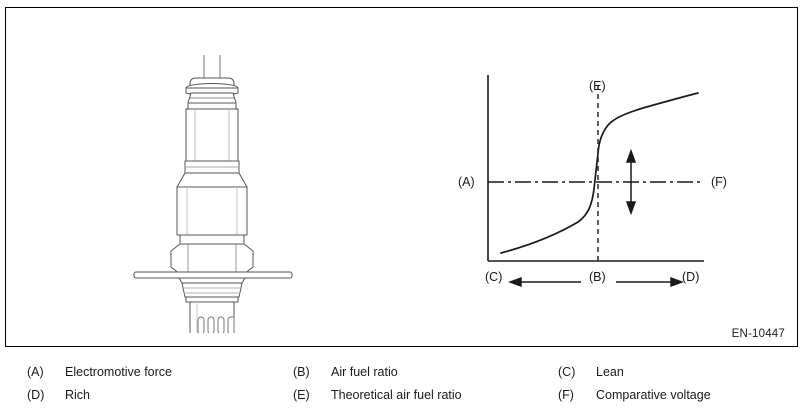 The height and width of the screenshot is (411, 804). What do you see at coordinates (213, 275) in the screenshot?
I see `sensor-gasket-flange` at bounding box center [213, 275].